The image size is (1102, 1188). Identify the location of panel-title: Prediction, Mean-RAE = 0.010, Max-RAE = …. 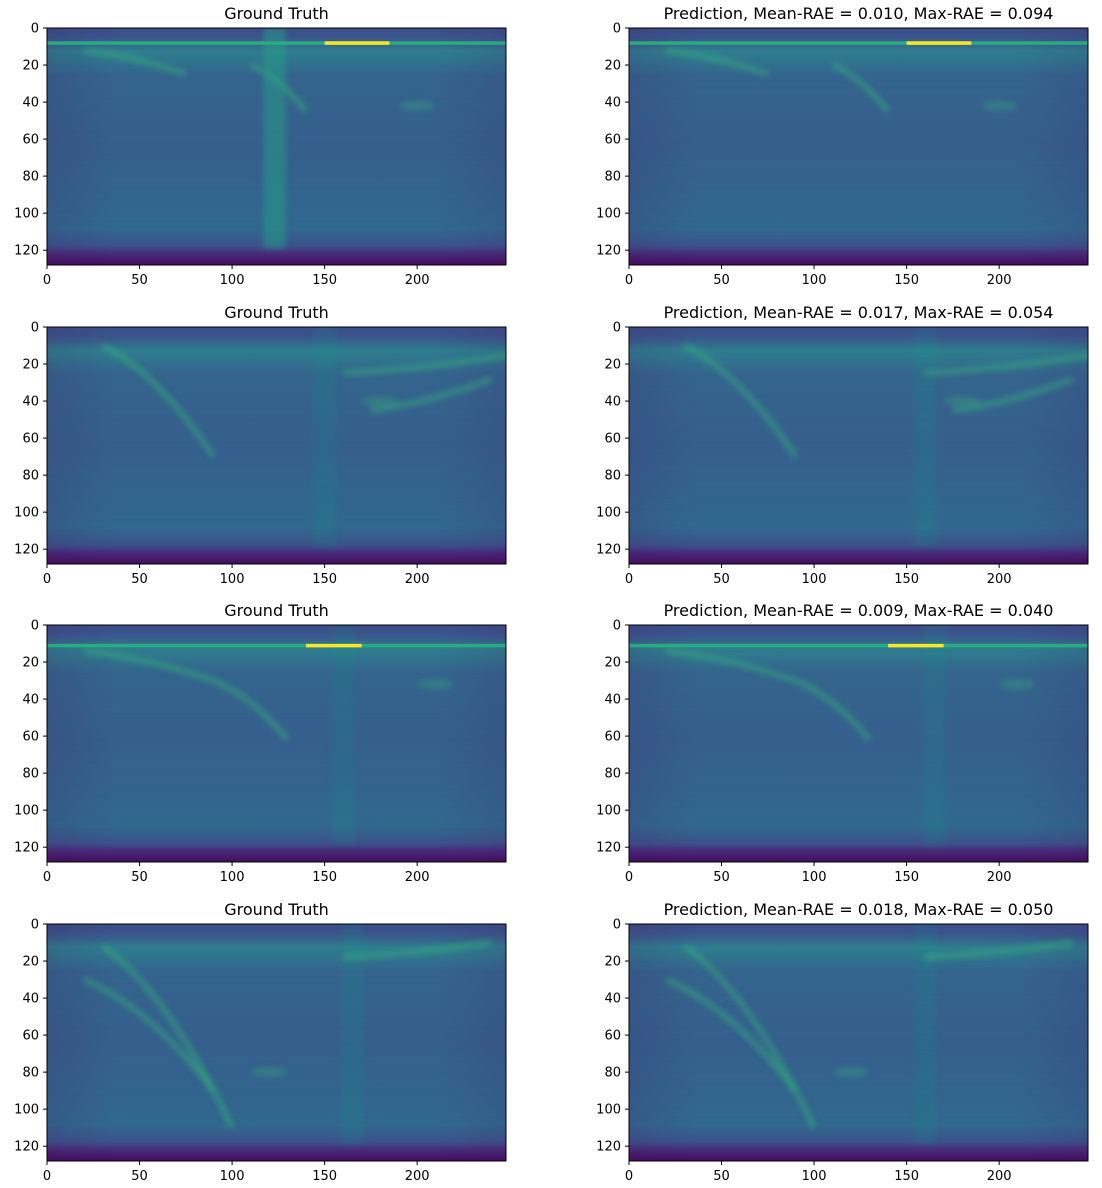
(859, 13).